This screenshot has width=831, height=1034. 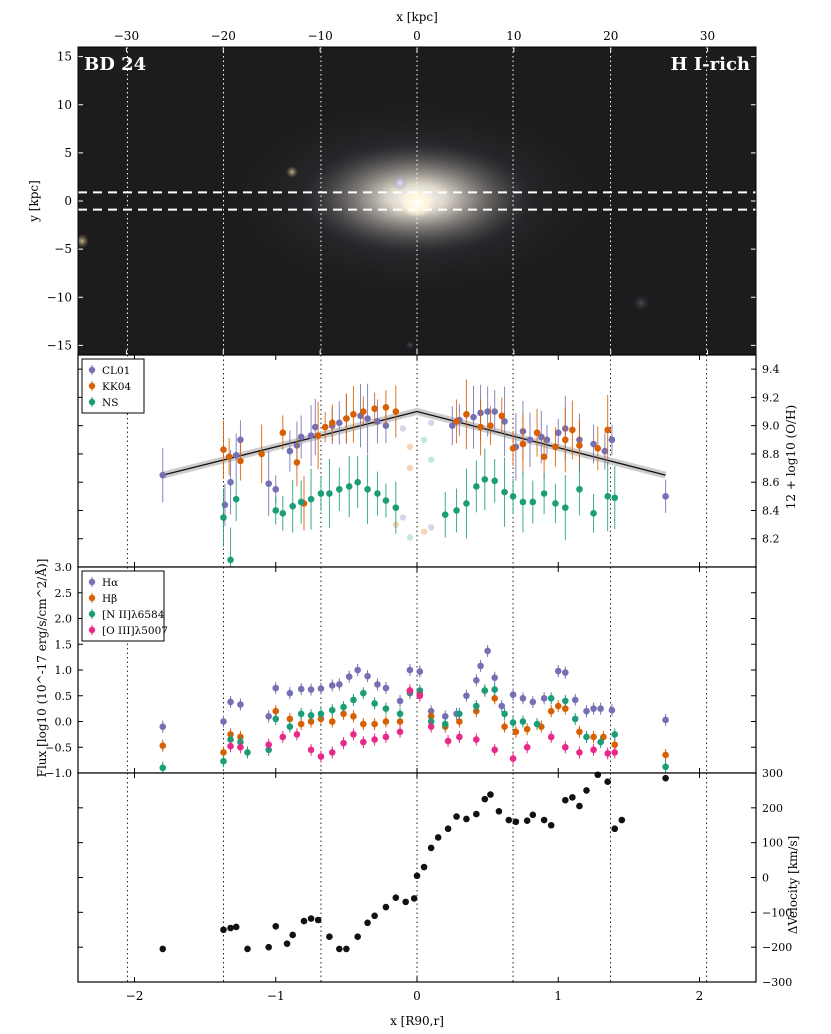 What do you see at coordinates (710, 64) in the screenshot?
I see `galaxy-class-label: H I-rich` at bounding box center [710, 64].